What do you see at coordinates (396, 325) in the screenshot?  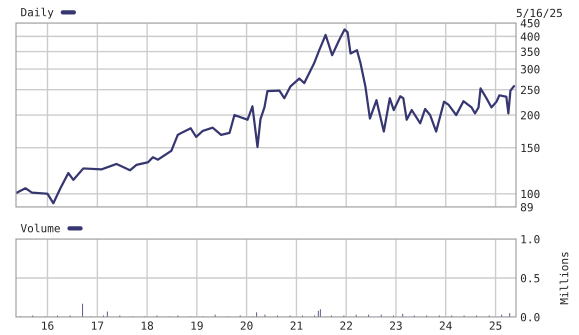 I see `x-tick-label: 23` at bounding box center [396, 325].